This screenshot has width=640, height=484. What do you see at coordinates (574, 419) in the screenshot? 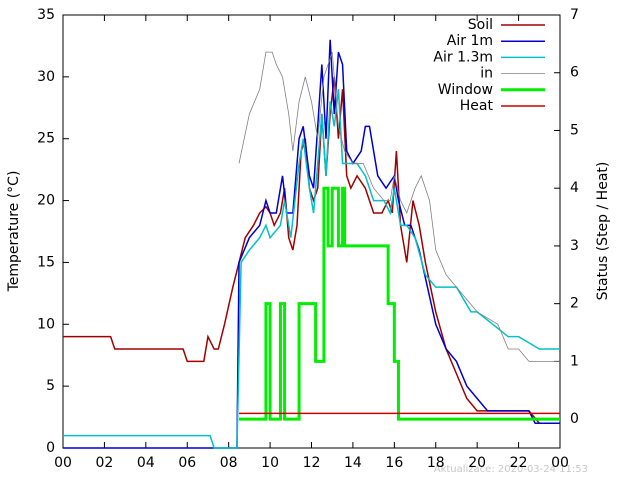
I see `y2-tick-label: 0` at bounding box center [574, 419].